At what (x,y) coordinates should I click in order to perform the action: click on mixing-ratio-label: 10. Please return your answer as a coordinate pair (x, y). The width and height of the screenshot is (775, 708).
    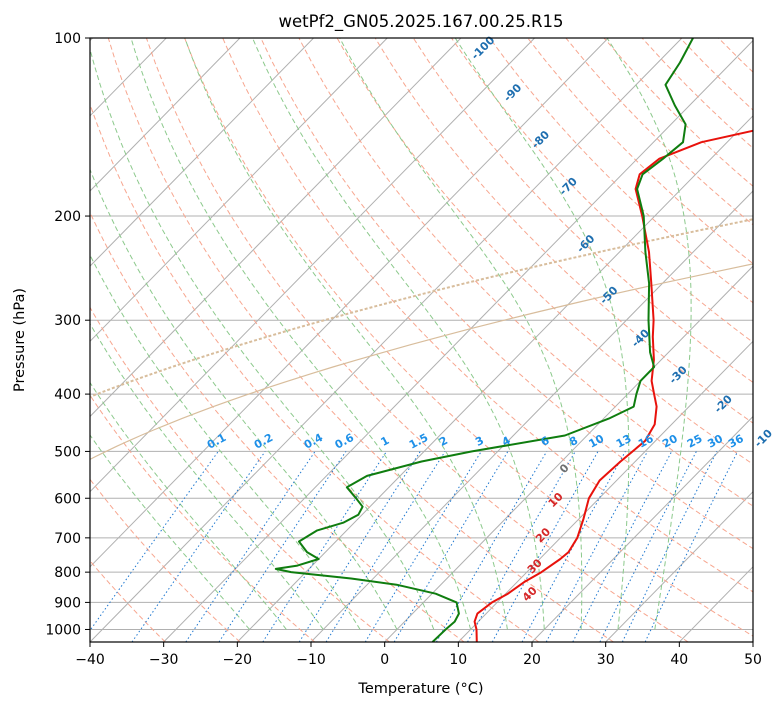
    Looking at the image, I should click on (597, 441).